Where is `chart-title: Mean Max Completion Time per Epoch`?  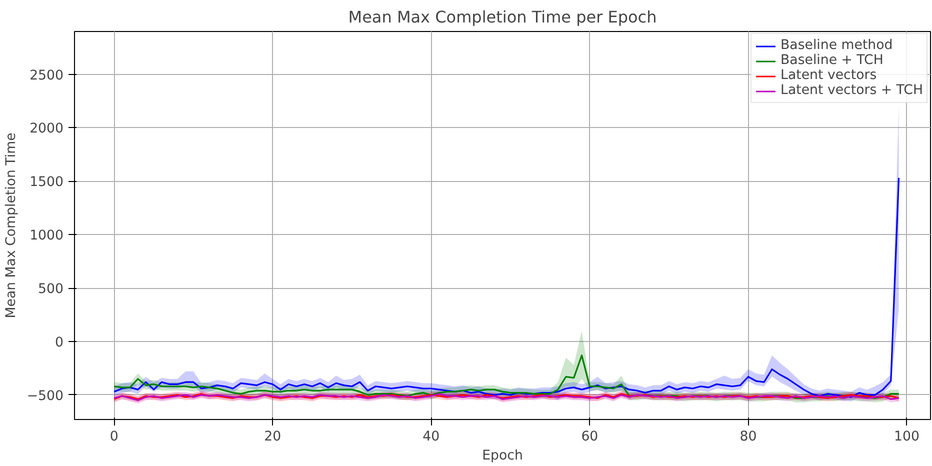 chart-title: Mean Max Completion Time per Epoch is located at coordinates (502, 17).